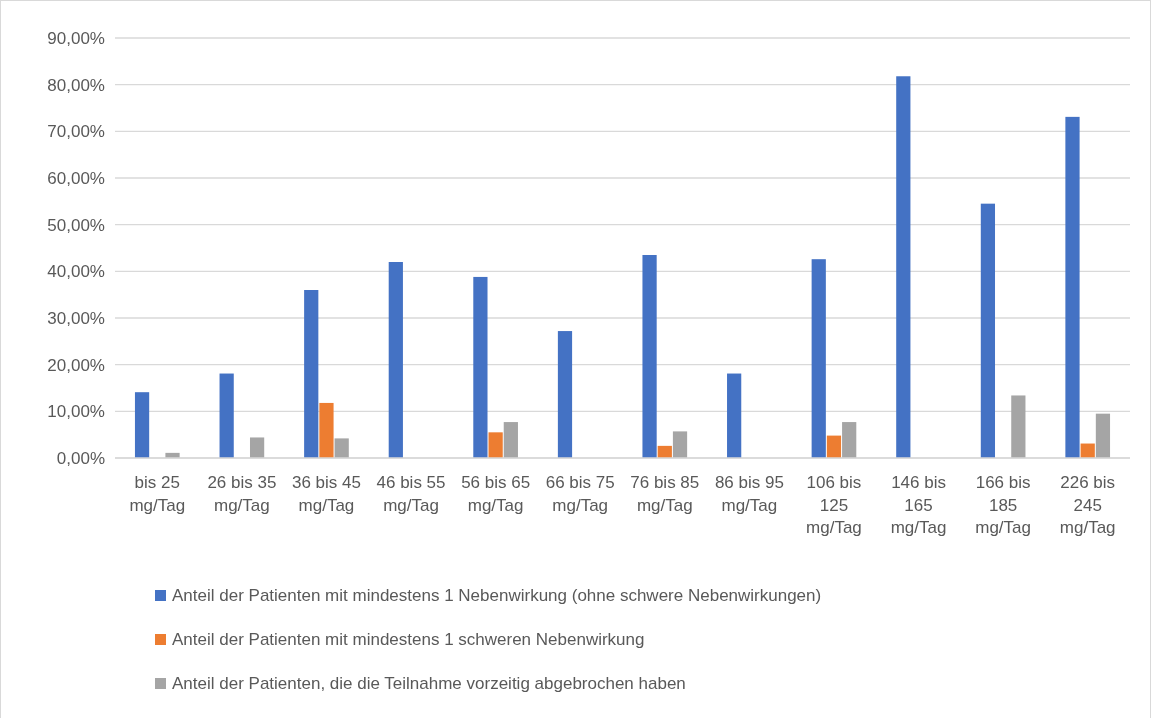 This screenshot has height=718, width=1151. I want to click on x-tick-label: 146 bis 165 mg/Tag, so click(918, 505).